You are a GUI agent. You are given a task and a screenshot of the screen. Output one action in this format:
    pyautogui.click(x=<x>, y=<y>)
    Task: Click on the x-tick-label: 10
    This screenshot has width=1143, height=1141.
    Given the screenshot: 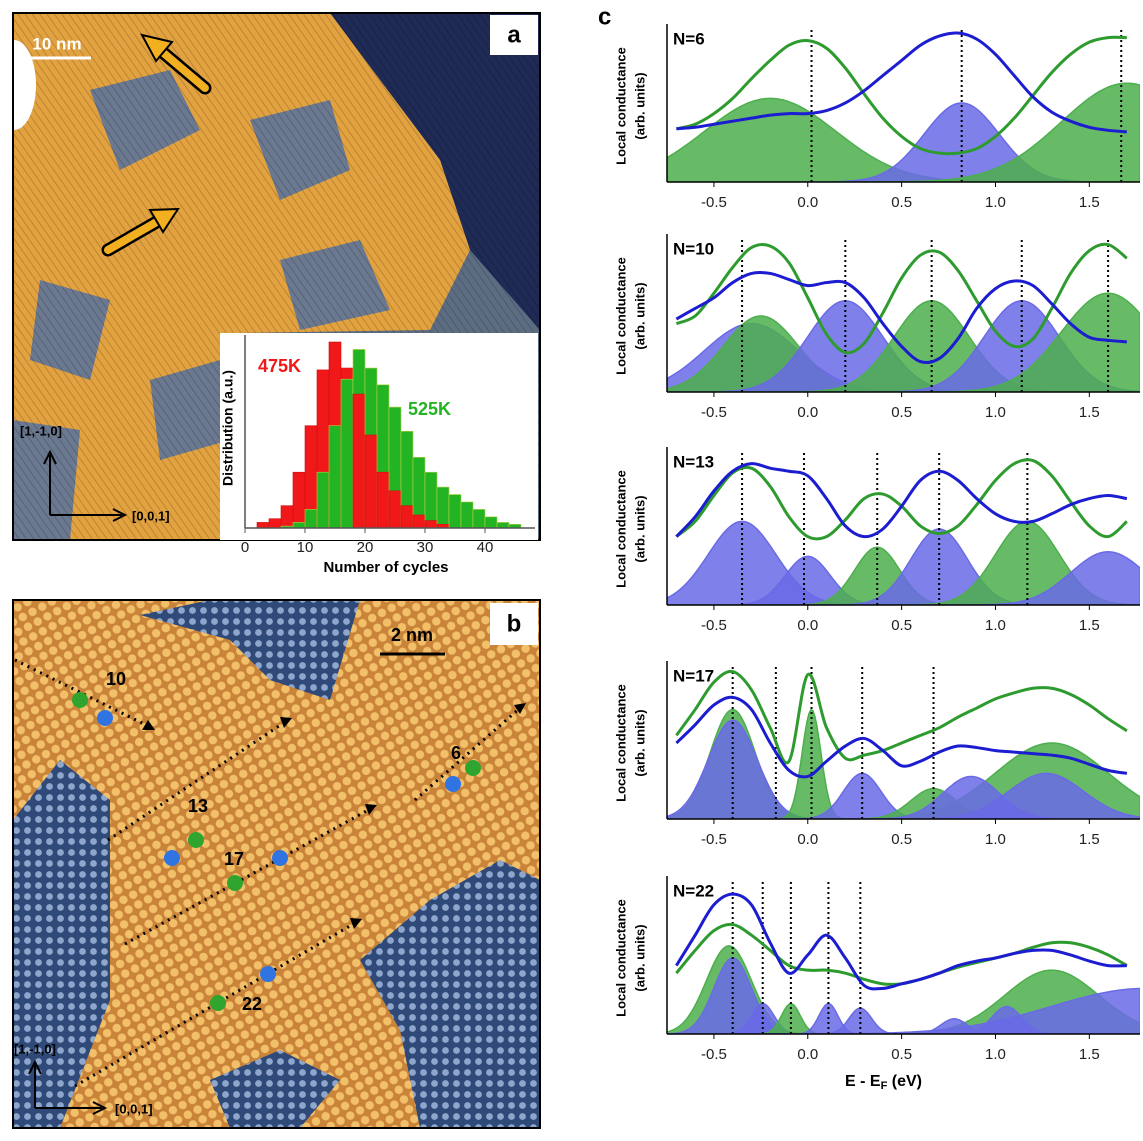 What is the action you would take?
    pyautogui.click(x=305, y=547)
    